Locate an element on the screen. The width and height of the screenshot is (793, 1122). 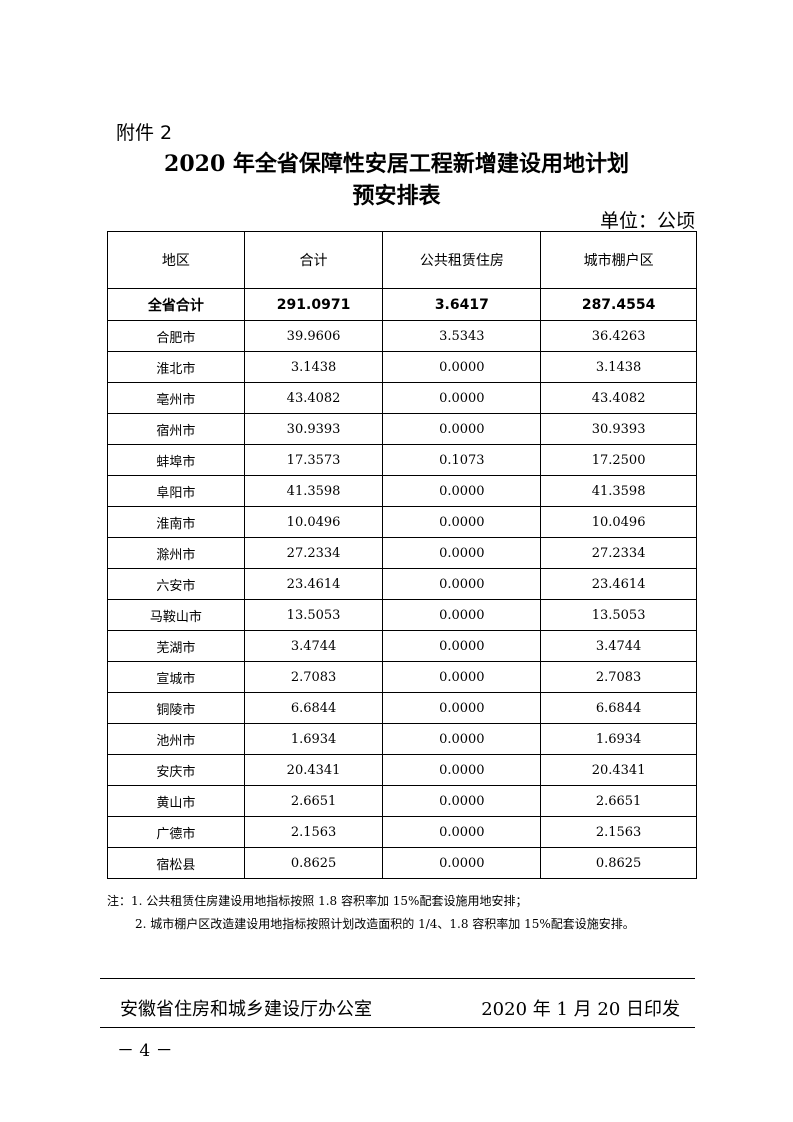
table-row: 淮北市 3.1438 0.0000 3.1438 is located at coordinates (402, 367).